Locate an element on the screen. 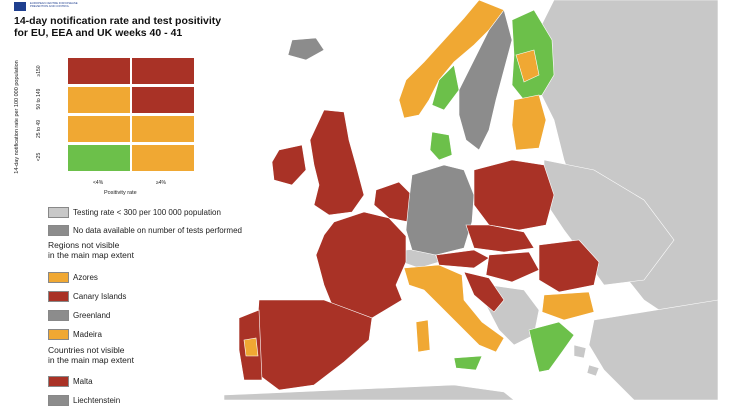  region-denmark is located at coordinates (441, 146).